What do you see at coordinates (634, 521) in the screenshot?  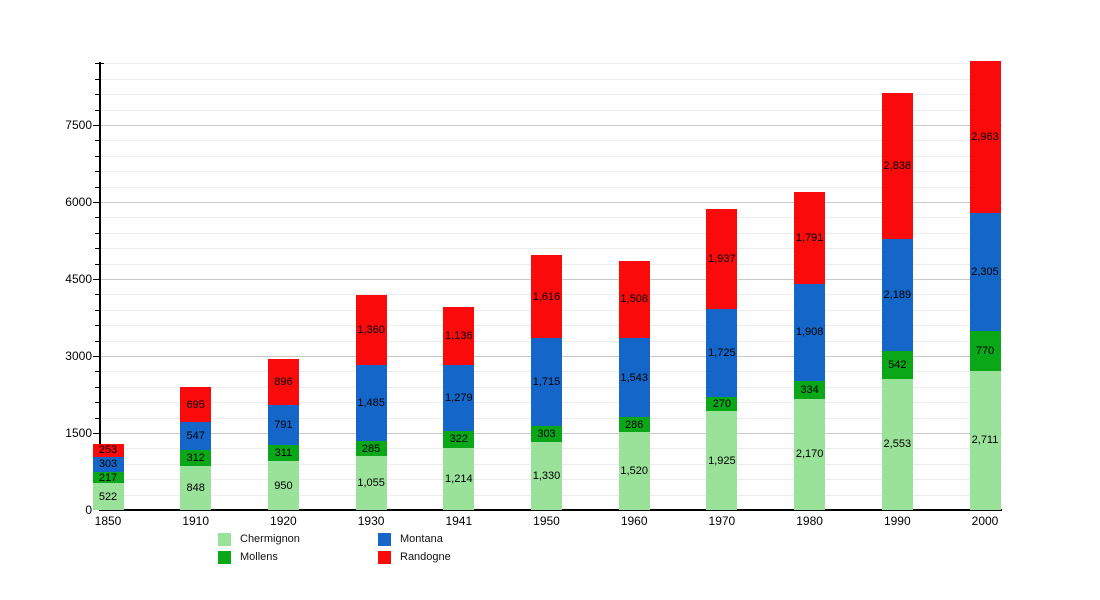 I see `x-axis-label: 1960` at bounding box center [634, 521].